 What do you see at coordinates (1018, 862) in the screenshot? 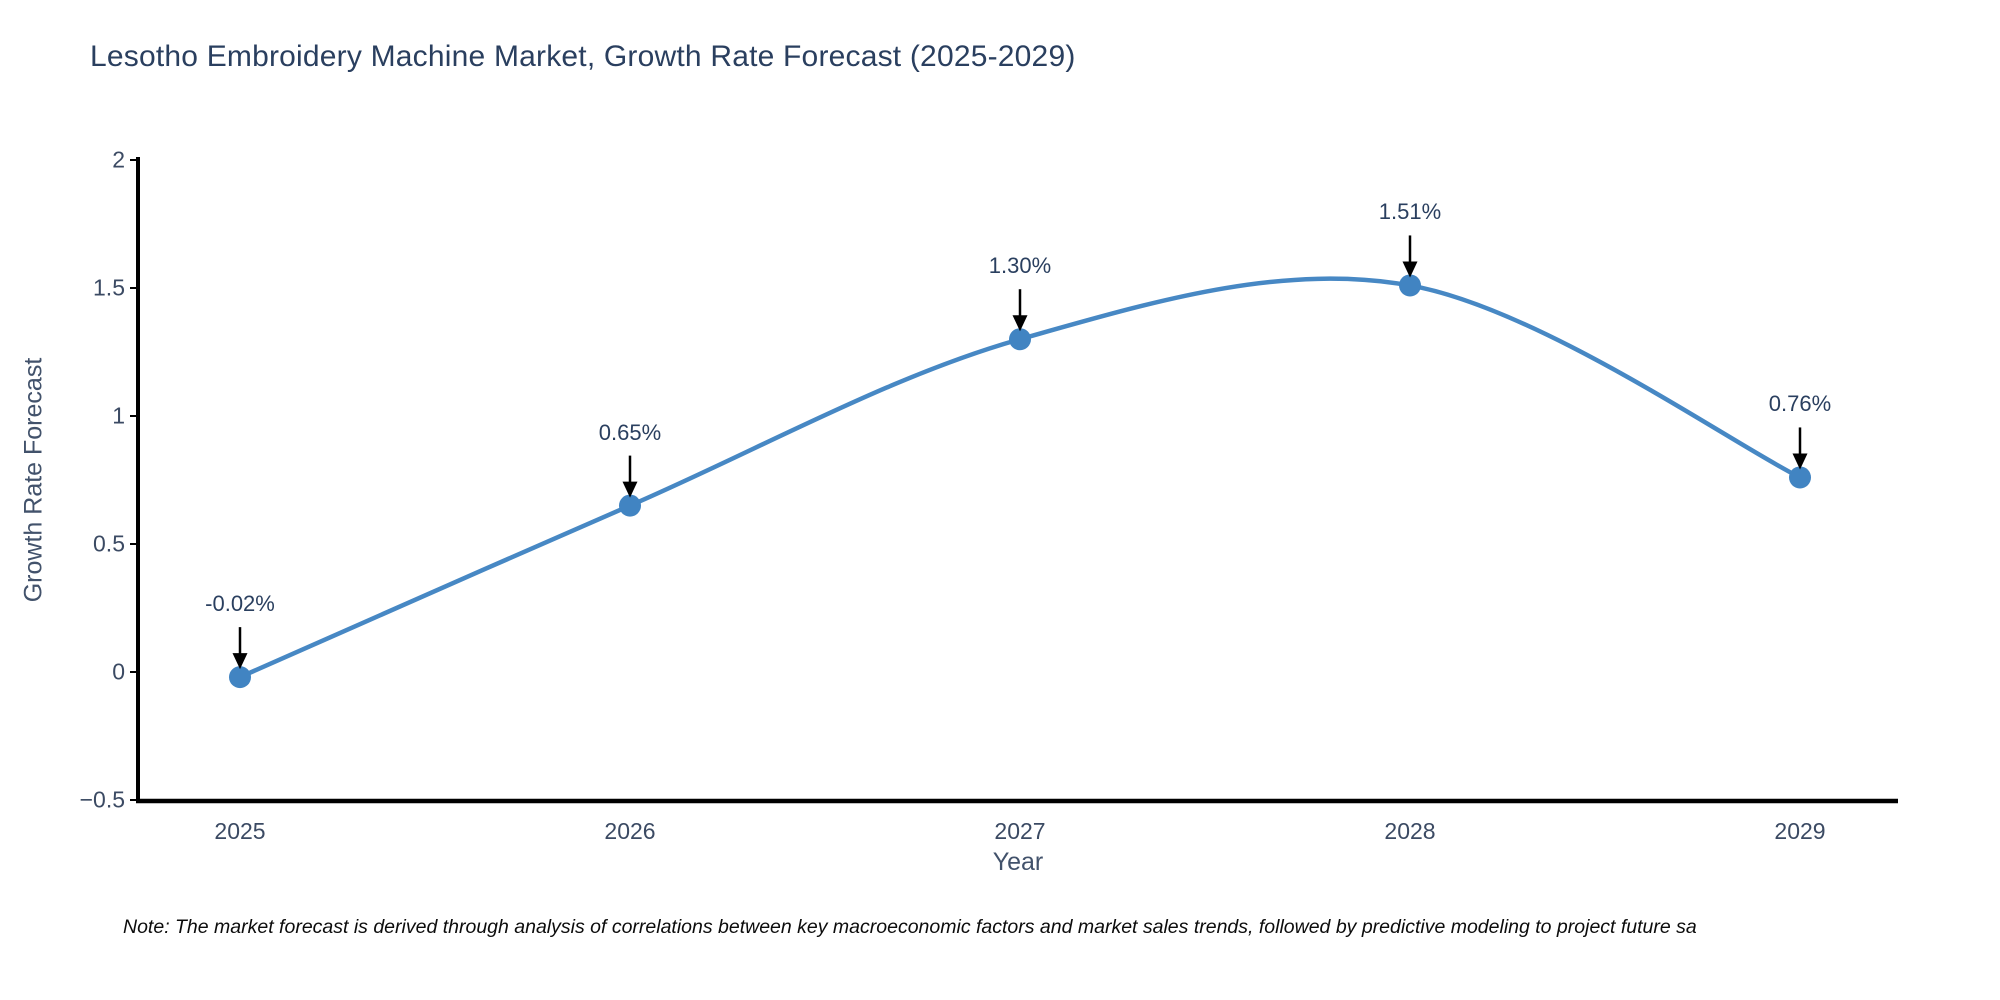
I see `x-axis-title: Year` at bounding box center [1018, 862].